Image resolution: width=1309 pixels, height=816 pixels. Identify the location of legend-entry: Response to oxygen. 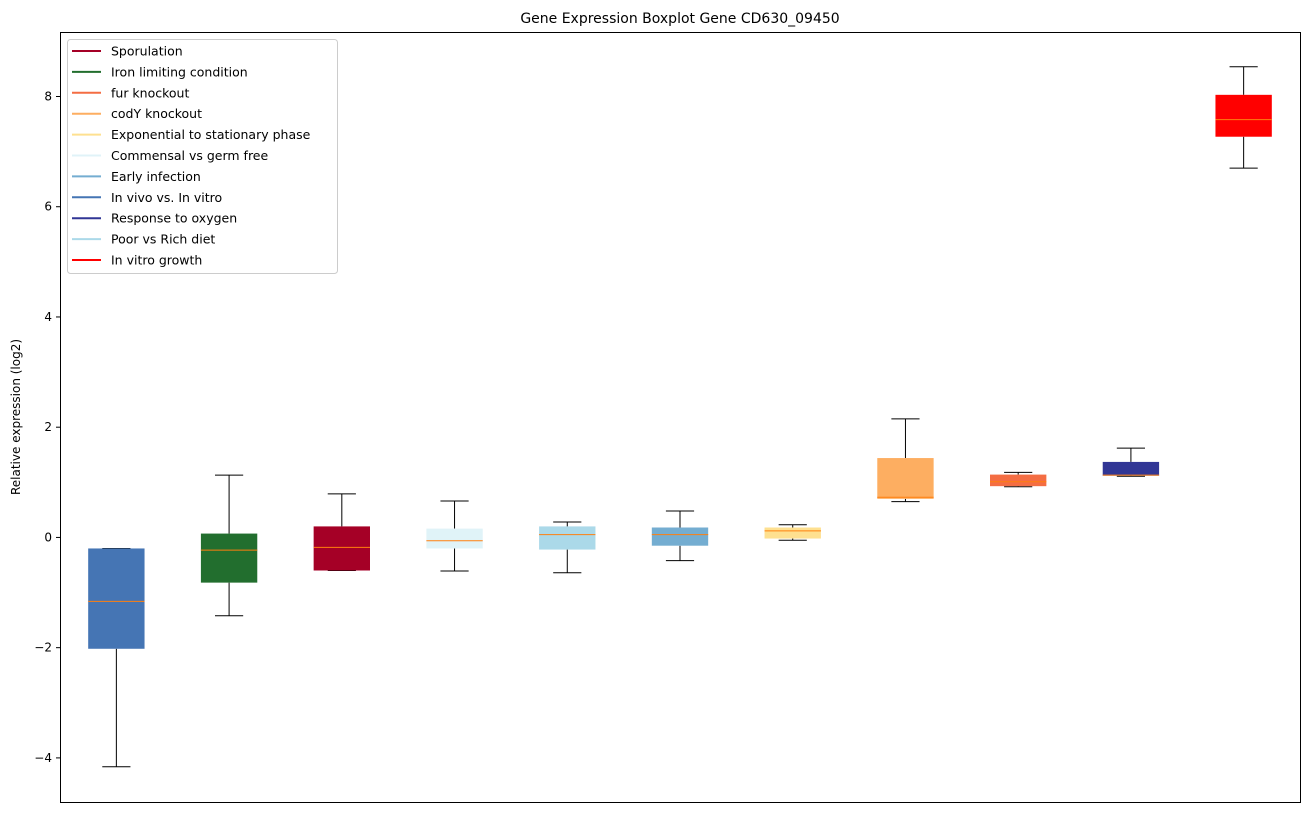
(154, 218).